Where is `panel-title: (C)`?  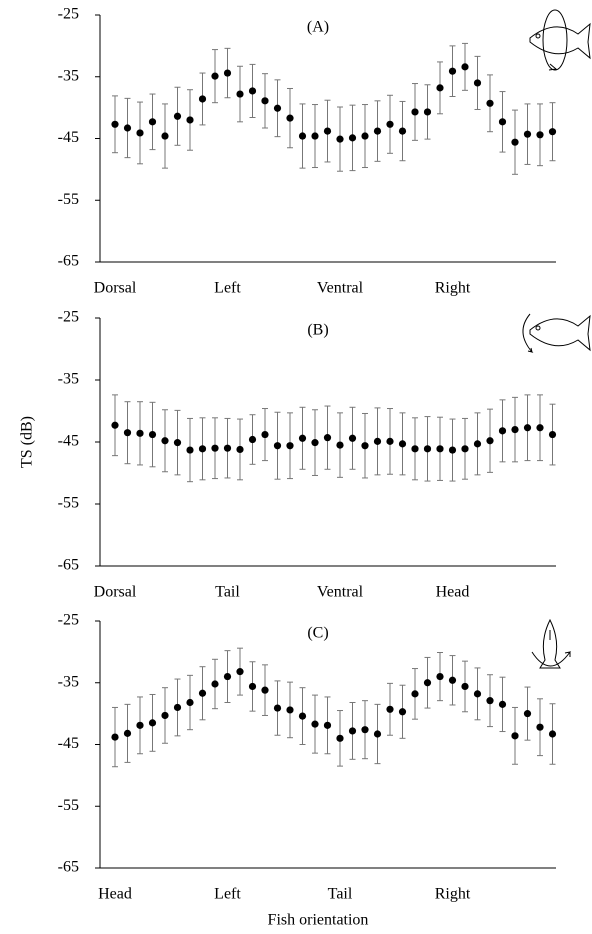
panel-title: (C) is located at coordinates (317, 633).